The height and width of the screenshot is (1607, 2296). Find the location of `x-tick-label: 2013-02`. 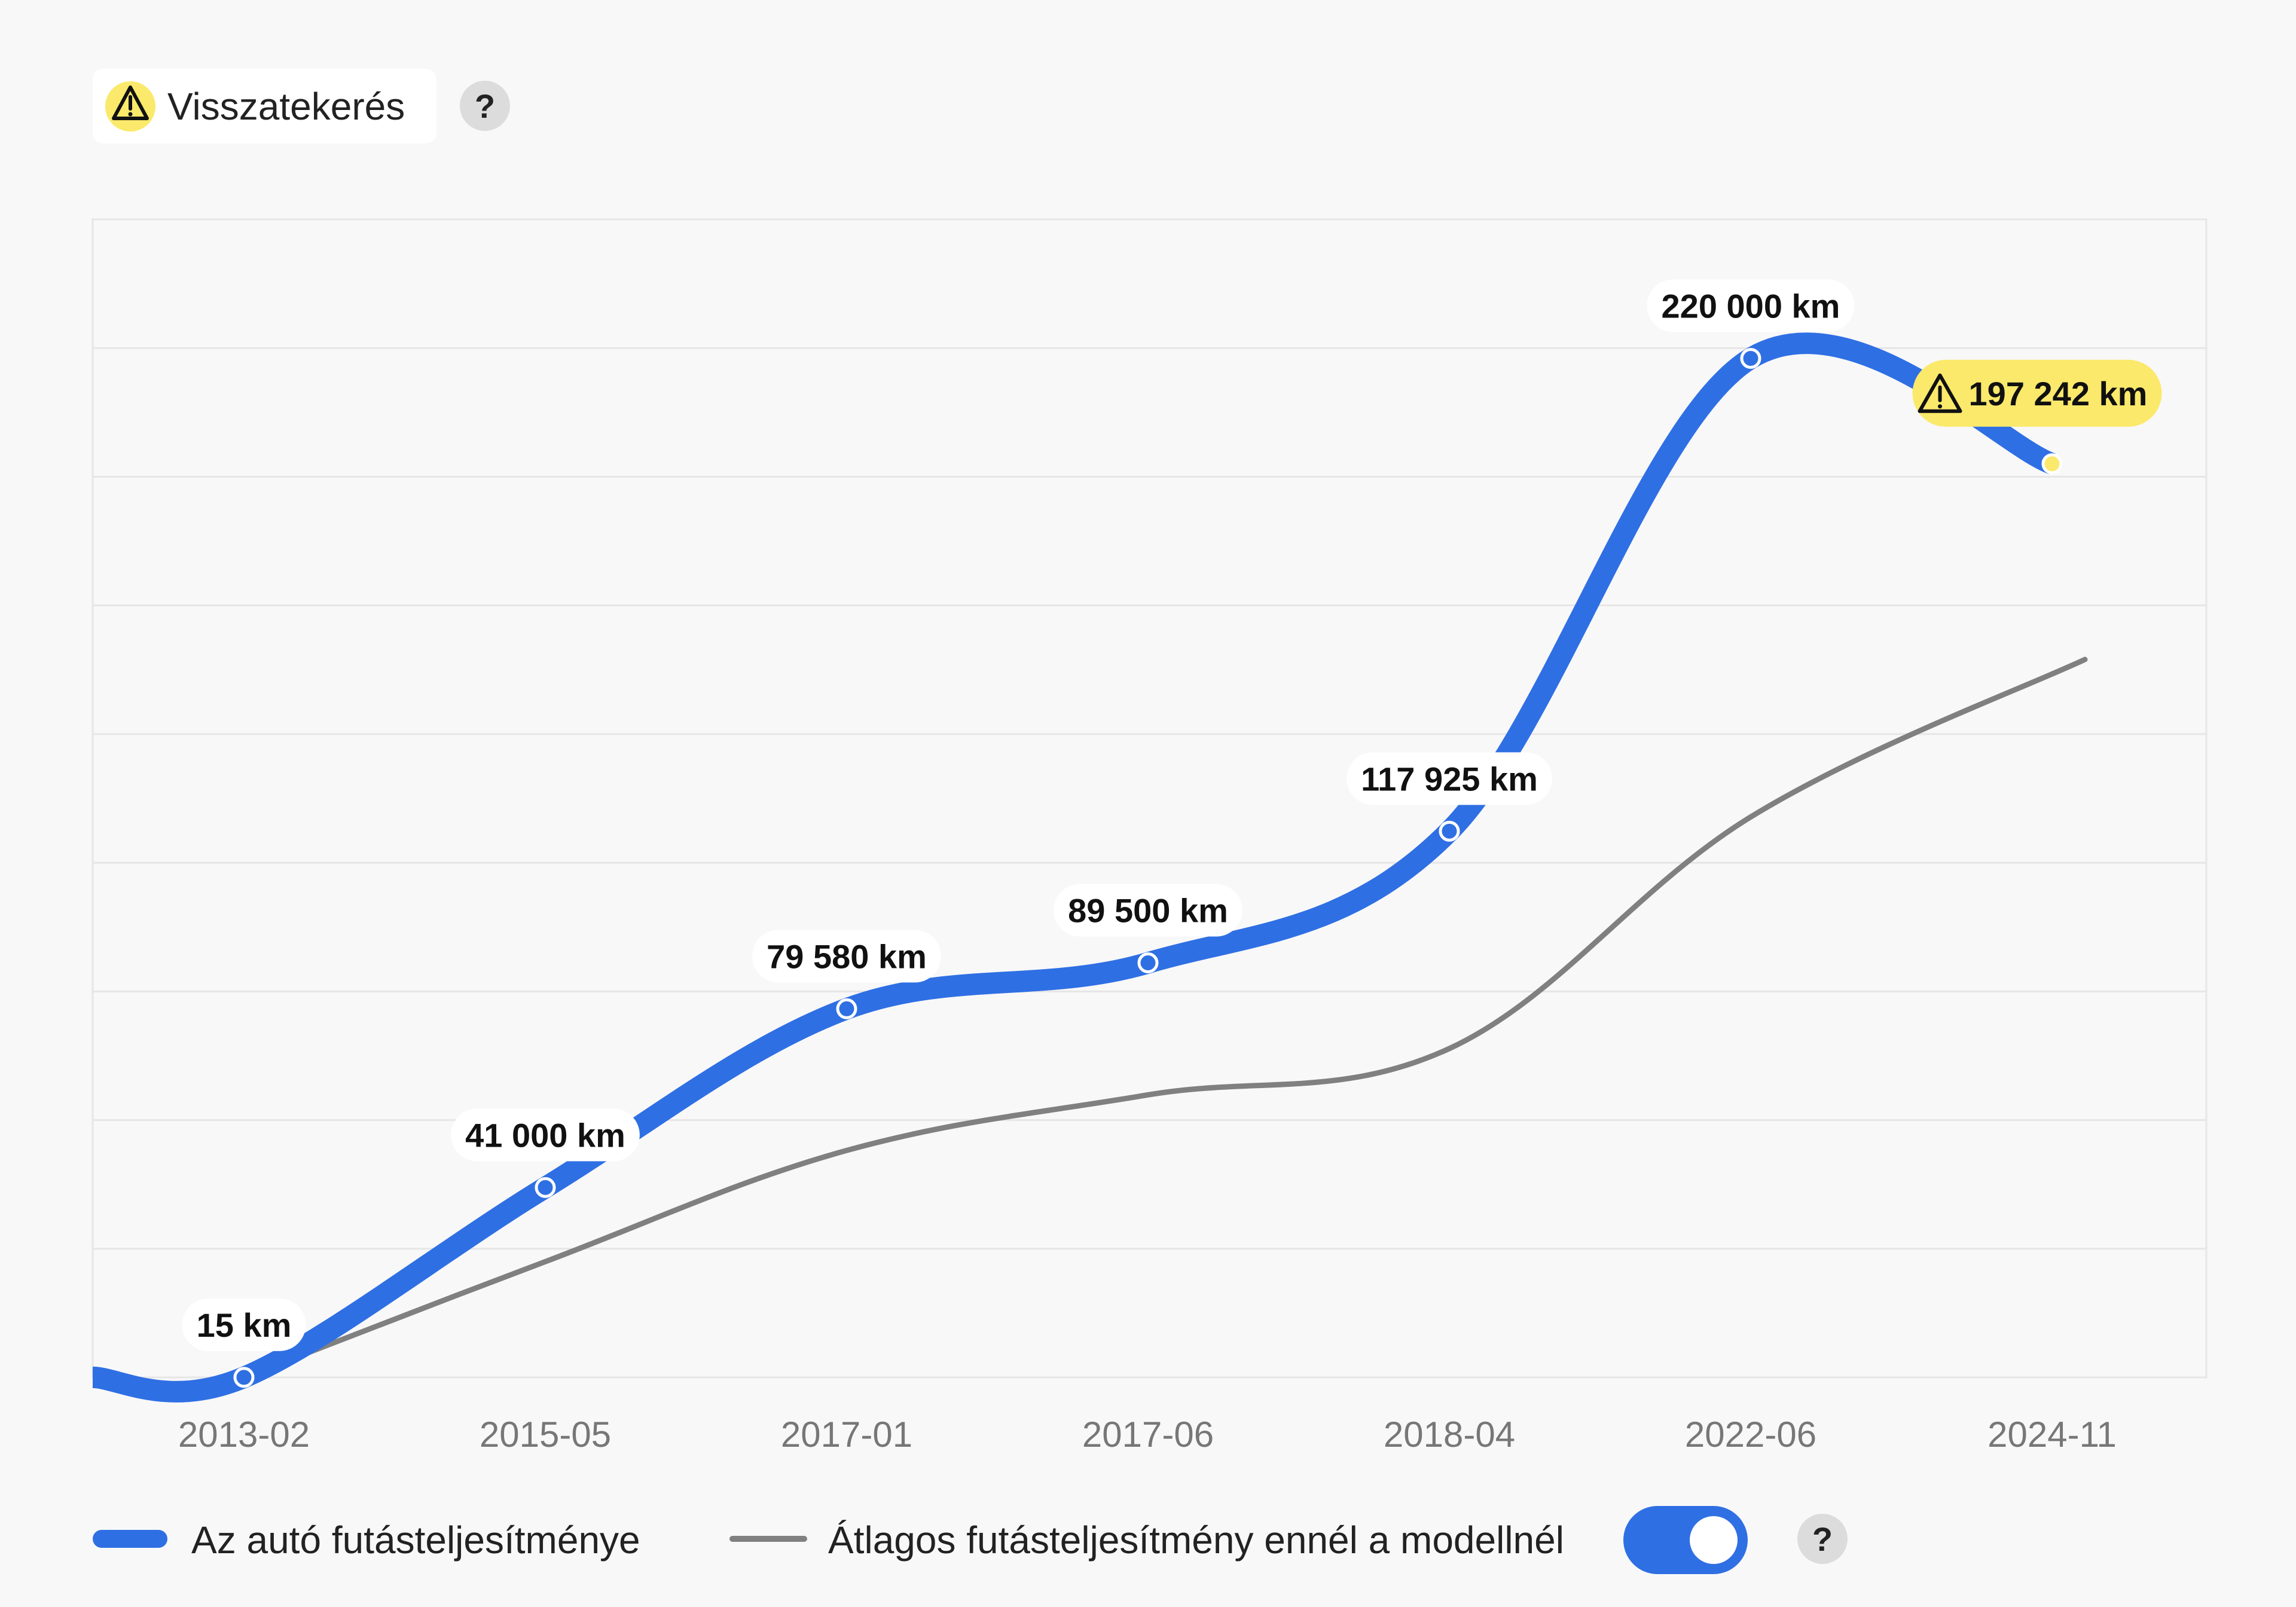

x-tick-label: 2013-02 is located at coordinates (244, 1434).